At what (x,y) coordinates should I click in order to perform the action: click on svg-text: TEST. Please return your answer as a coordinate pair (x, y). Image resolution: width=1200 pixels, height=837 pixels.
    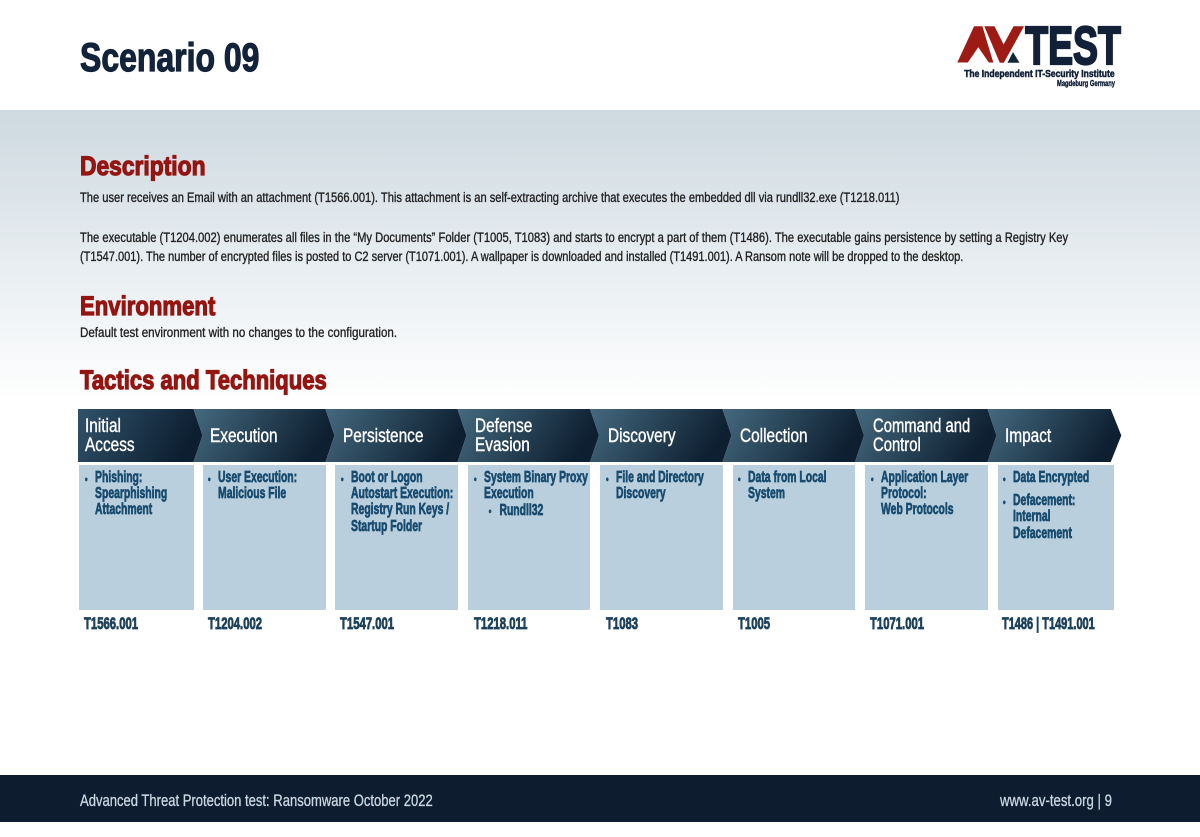
    Looking at the image, I should click on (1073, 47).